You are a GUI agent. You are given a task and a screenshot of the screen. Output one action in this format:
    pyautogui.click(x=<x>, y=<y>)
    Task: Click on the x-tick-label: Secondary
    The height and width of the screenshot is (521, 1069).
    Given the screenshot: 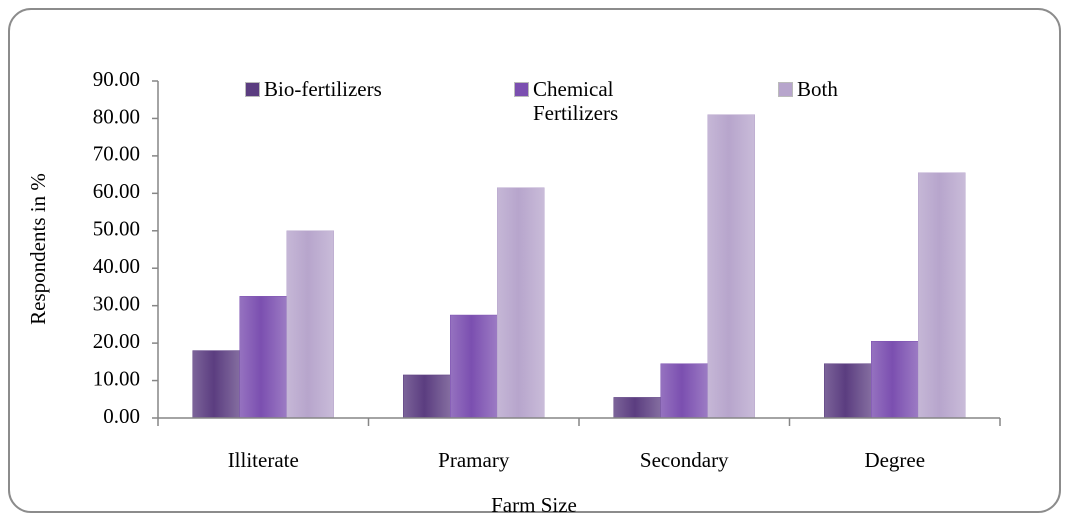 What is the action you would take?
    pyautogui.click(x=684, y=460)
    